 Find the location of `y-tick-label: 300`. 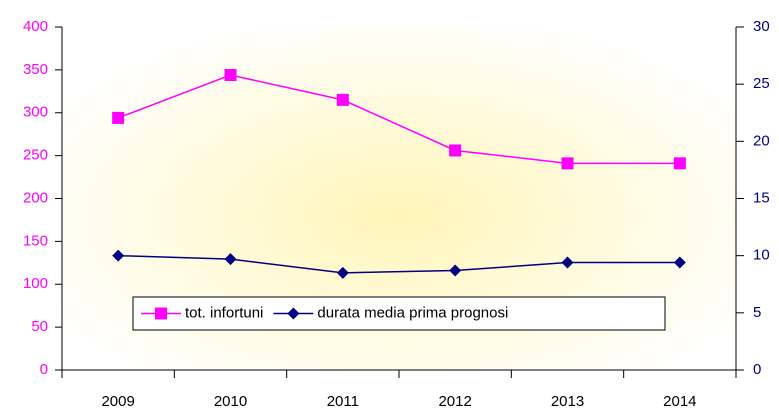

y-tick-label: 300 is located at coordinates (35, 112).